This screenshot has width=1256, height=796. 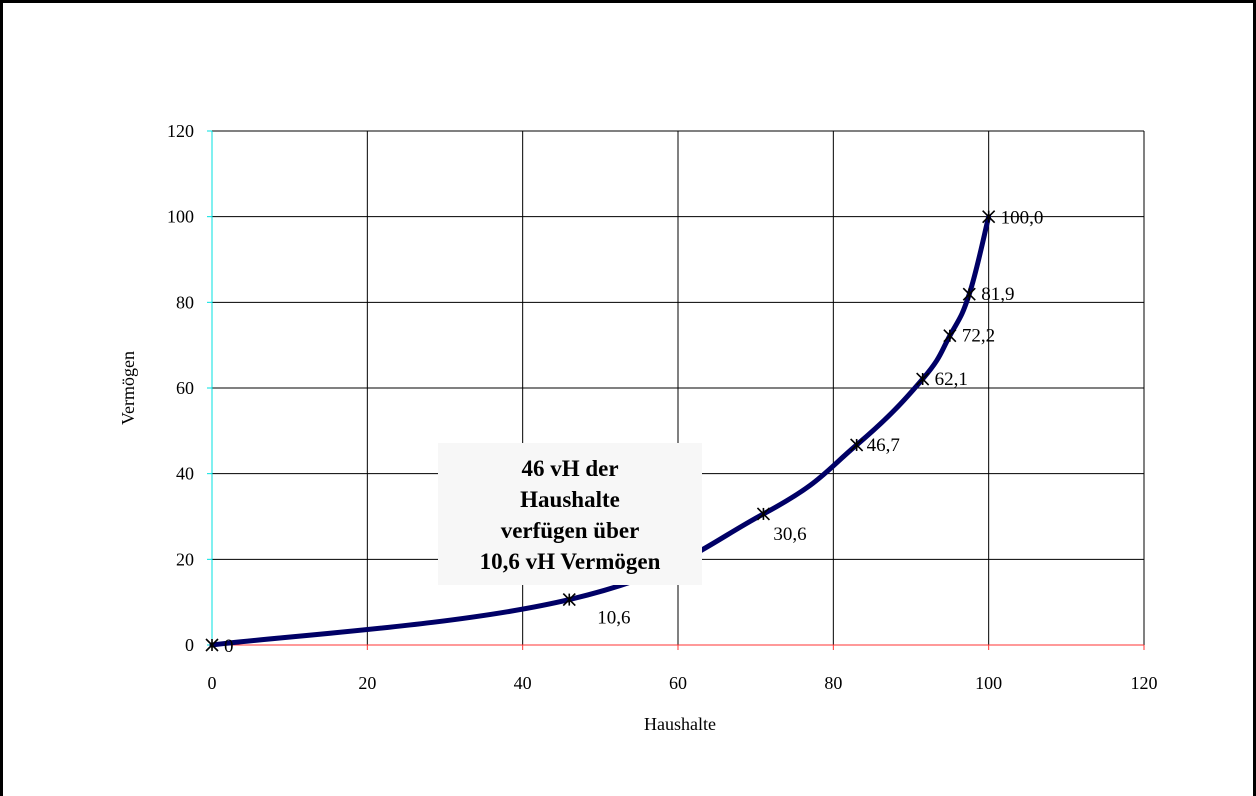 I want to click on y-tick-label: 40, so click(x=185, y=474).